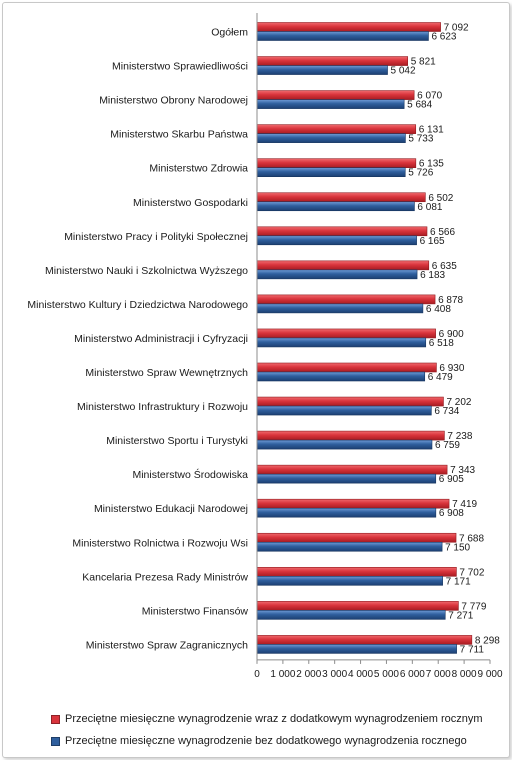  I want to click on x-tick-label: 8 000, so click(464, 674).